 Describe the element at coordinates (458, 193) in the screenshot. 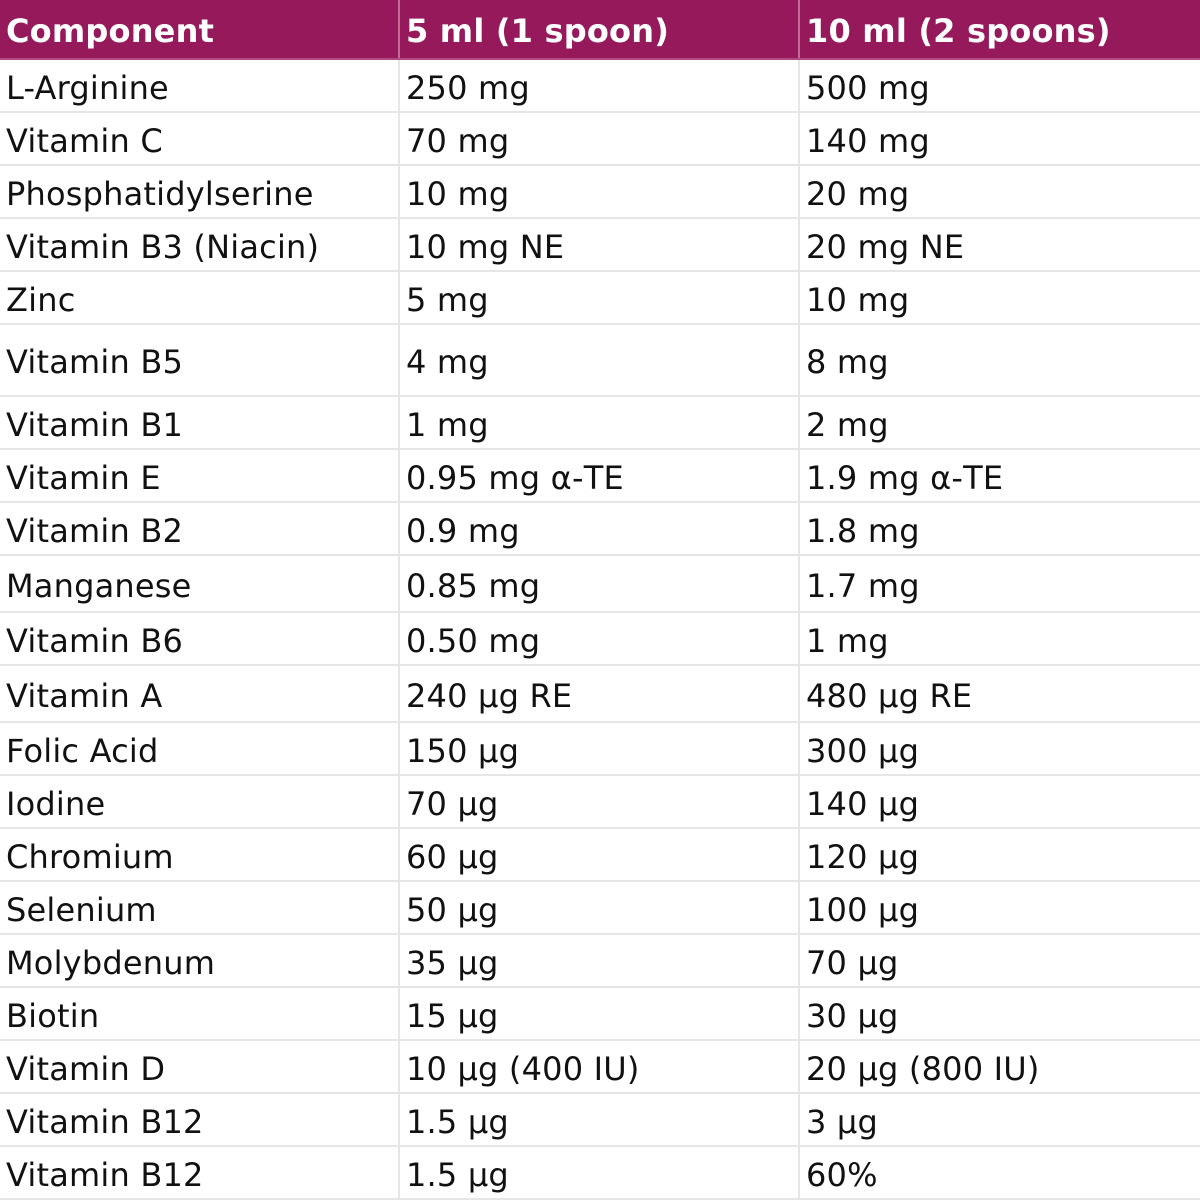

I see `dose-5ml-cell-text: 10 mg` at that location.